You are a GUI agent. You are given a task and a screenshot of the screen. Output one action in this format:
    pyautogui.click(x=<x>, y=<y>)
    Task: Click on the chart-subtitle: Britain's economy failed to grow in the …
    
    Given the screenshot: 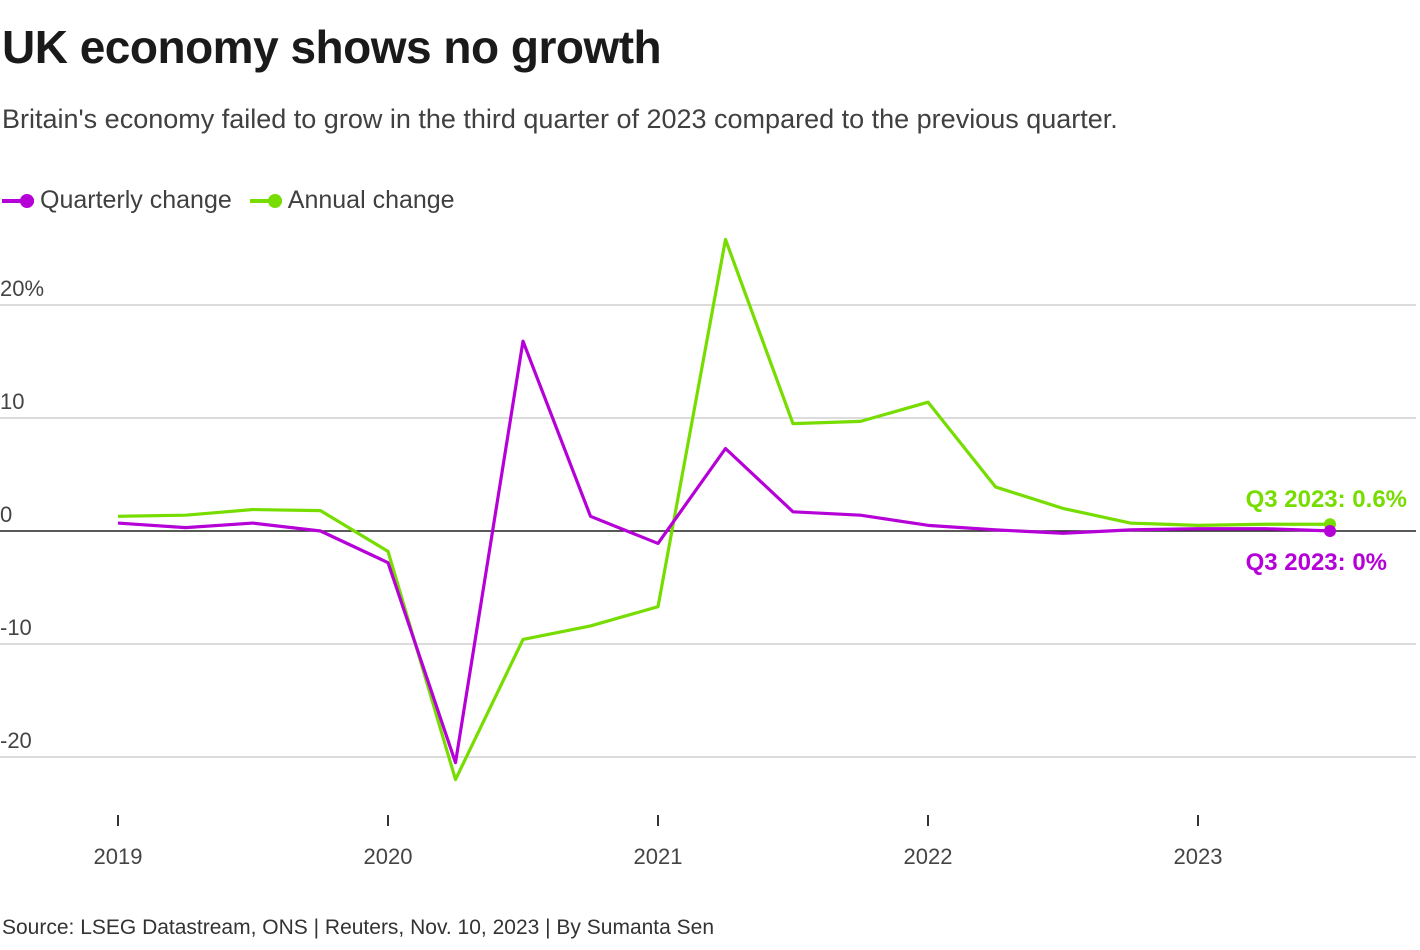 What is the action you would take?
    pyautogui.click(x=560, y=119)
    